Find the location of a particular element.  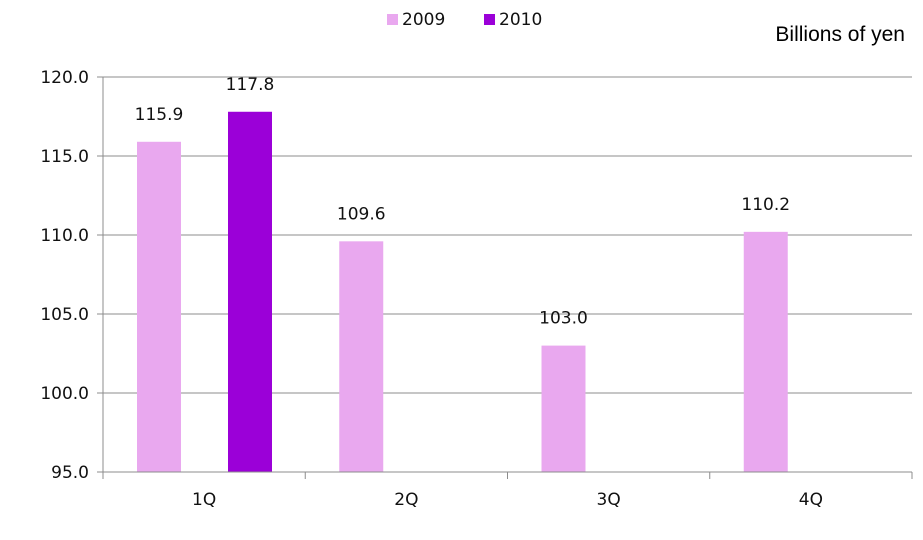

bar-2009-3Q is located at coordinates (563, 408).